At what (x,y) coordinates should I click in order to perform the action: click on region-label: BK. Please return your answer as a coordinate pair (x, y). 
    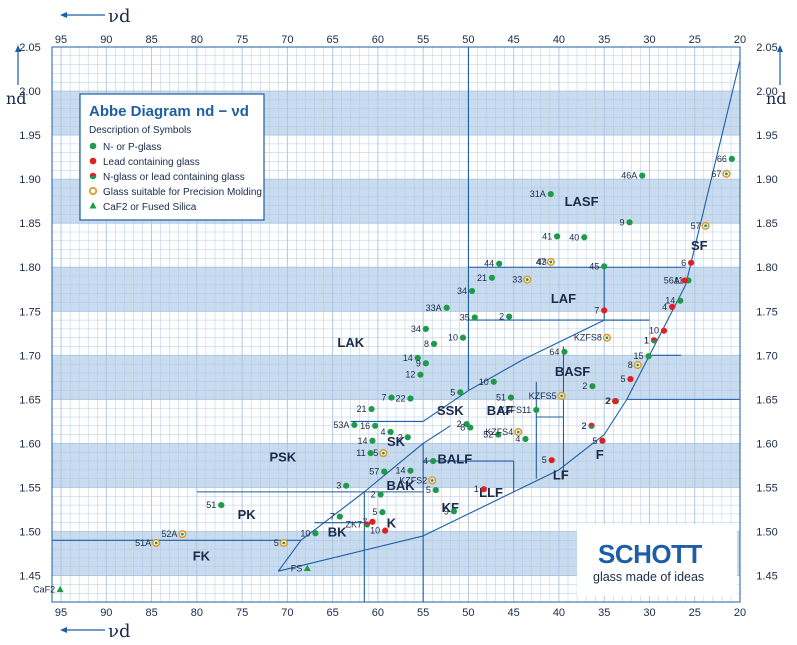
    Looking at the image, I should click on (337, 532).